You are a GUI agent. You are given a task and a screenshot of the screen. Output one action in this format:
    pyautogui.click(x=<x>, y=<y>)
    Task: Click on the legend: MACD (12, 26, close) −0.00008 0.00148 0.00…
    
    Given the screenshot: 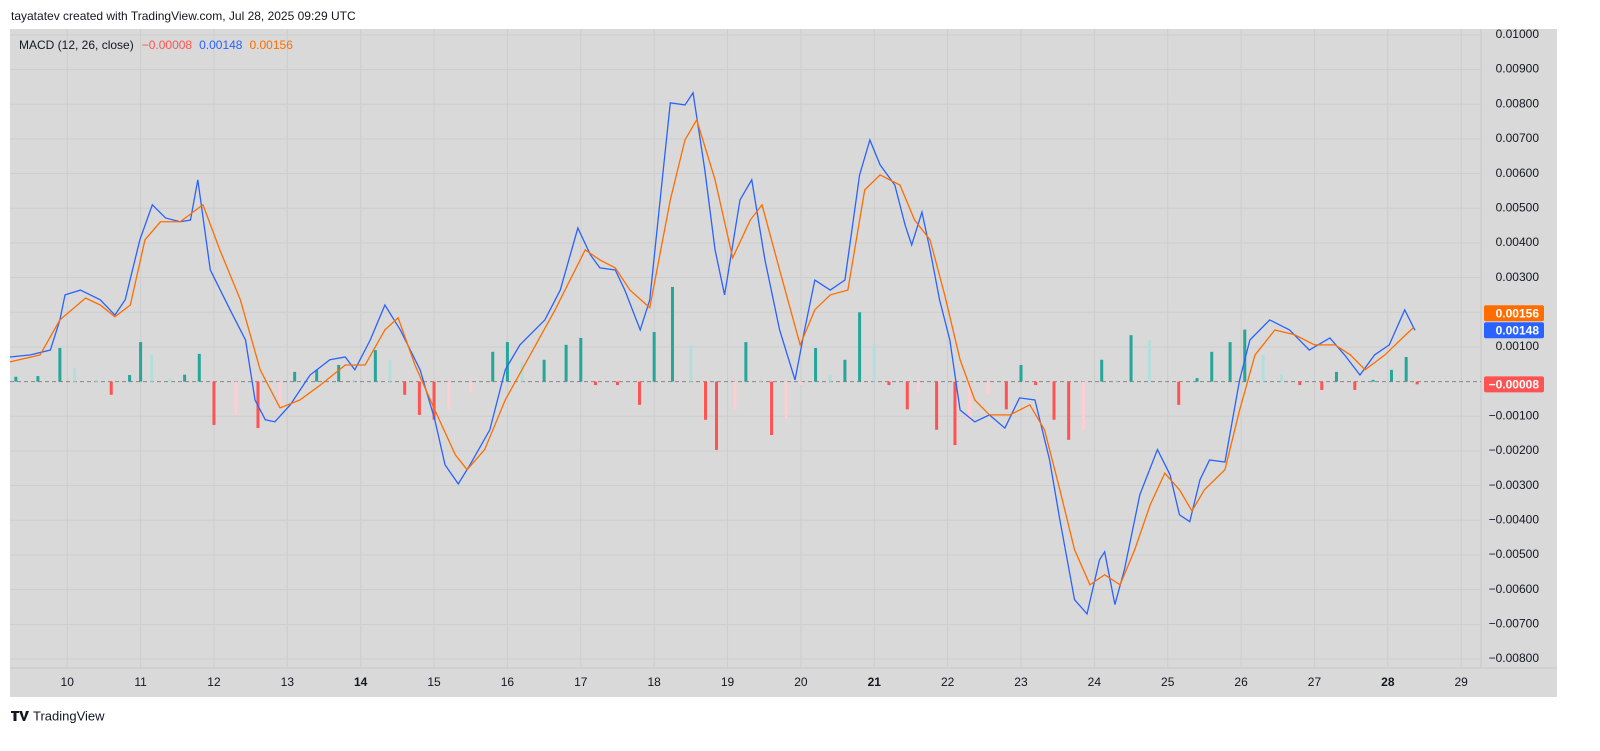 What is the action you would take?
    pyautogui.click(x=156, y=45)
    